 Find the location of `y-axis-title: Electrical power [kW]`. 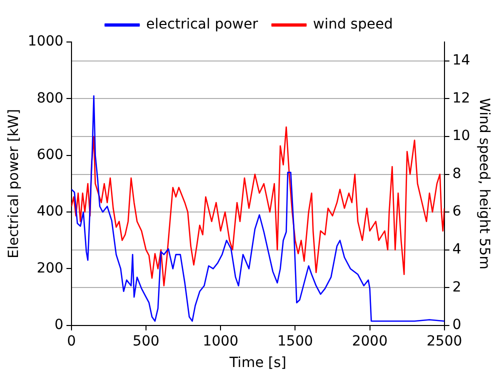

y-axis-title: Electrical power [kW] is located at coordinates (14, 183).